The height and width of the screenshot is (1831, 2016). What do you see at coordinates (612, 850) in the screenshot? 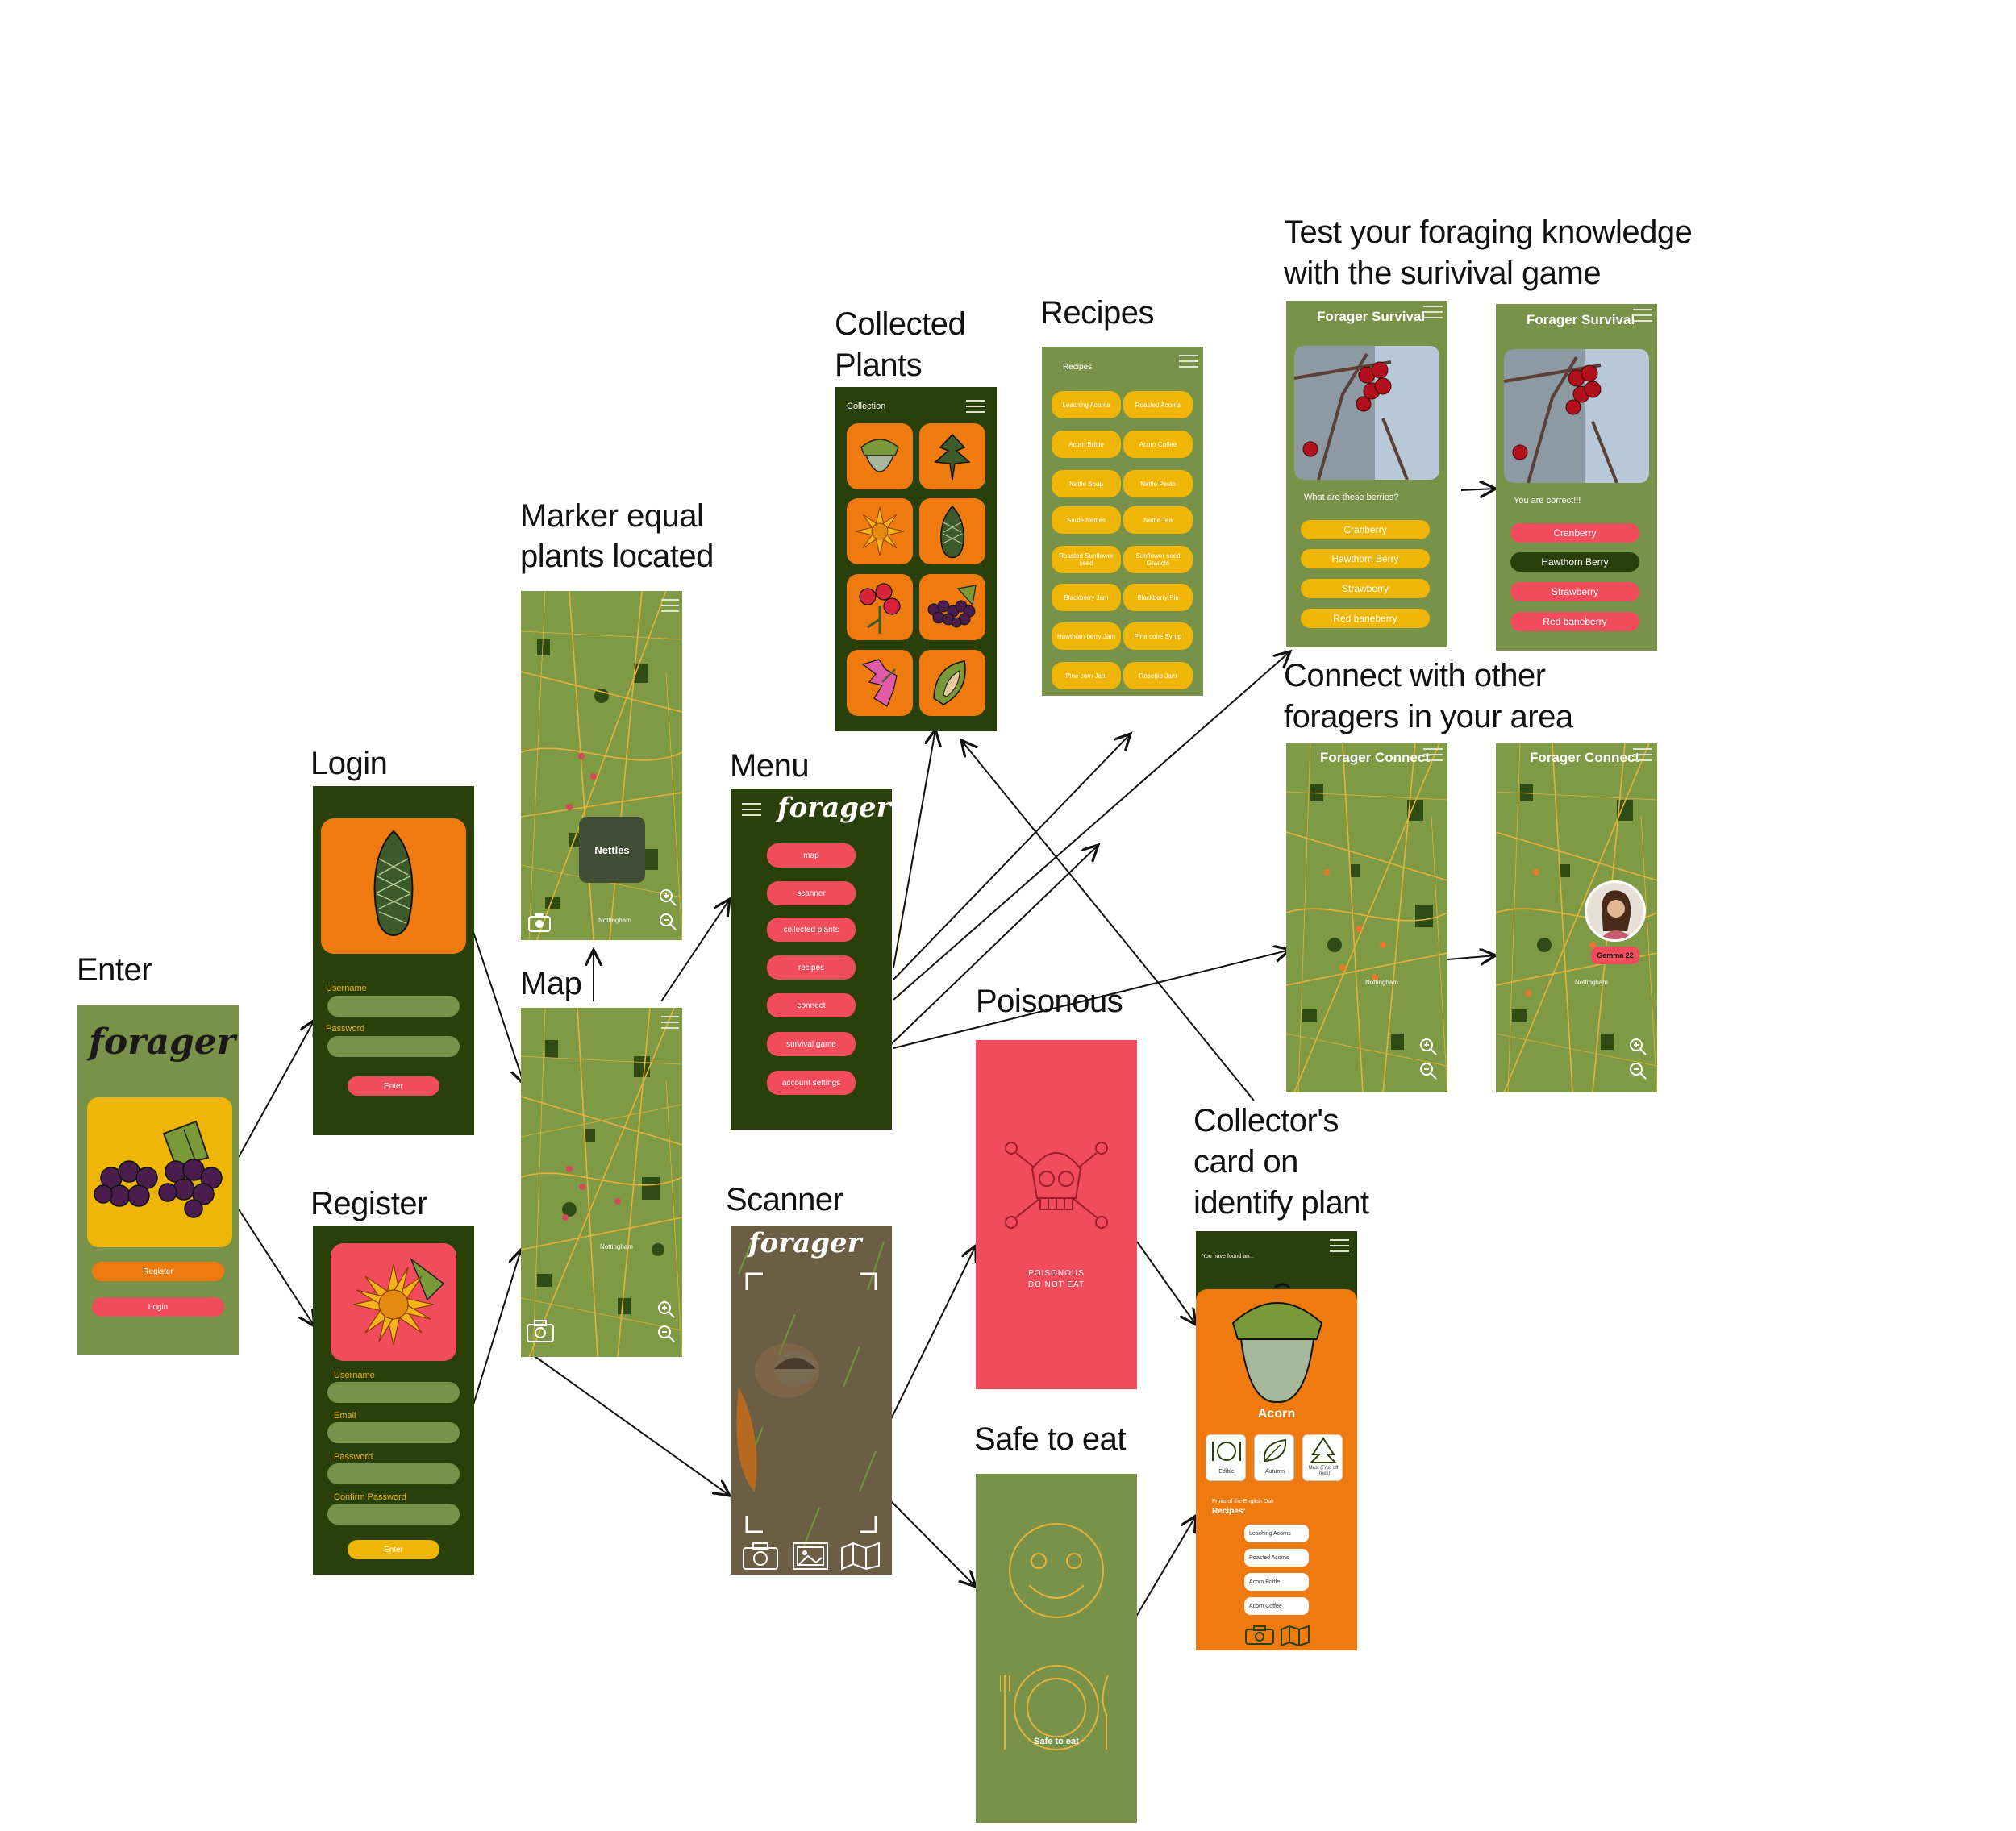
I see `nettles-popup: Nettles` at bounding box center [612, 850].